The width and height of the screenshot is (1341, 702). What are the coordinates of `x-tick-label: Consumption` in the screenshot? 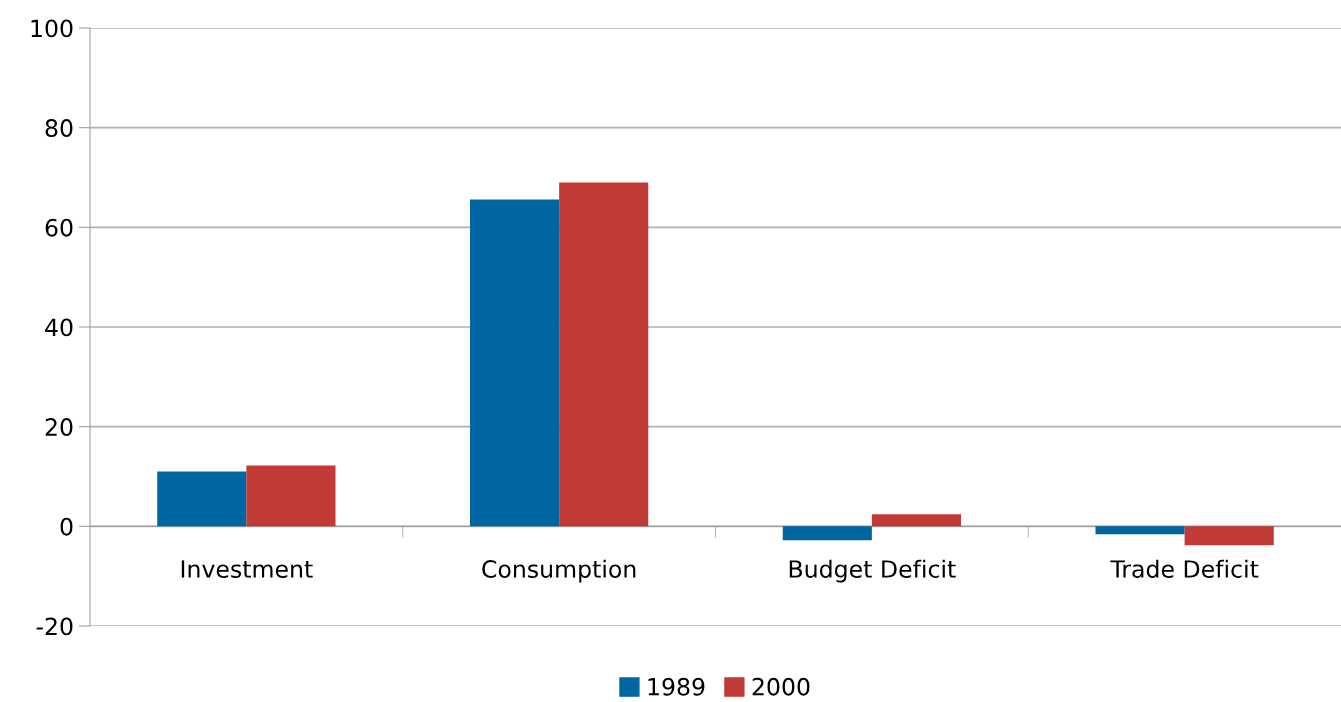 It's located at (559, 571).